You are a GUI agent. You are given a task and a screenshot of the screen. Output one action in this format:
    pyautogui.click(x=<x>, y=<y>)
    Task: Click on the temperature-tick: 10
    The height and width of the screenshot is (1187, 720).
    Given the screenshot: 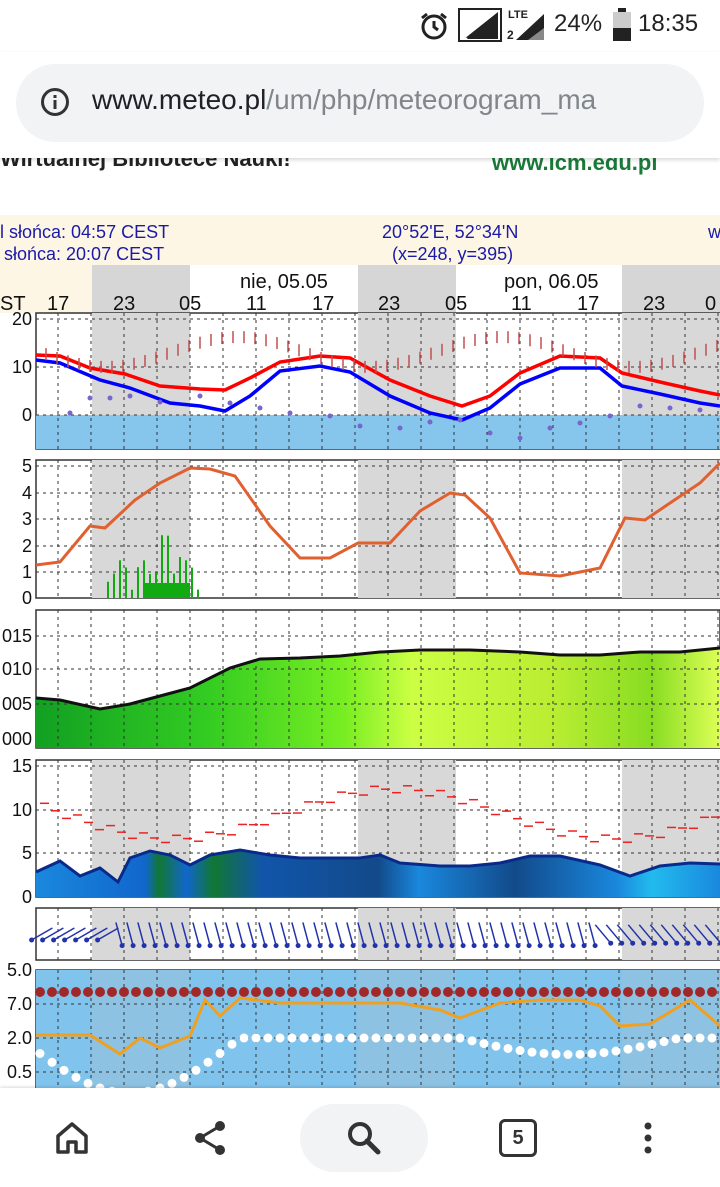 What is the action you would take?
    pyautogui.click(x=22, y=367)
    